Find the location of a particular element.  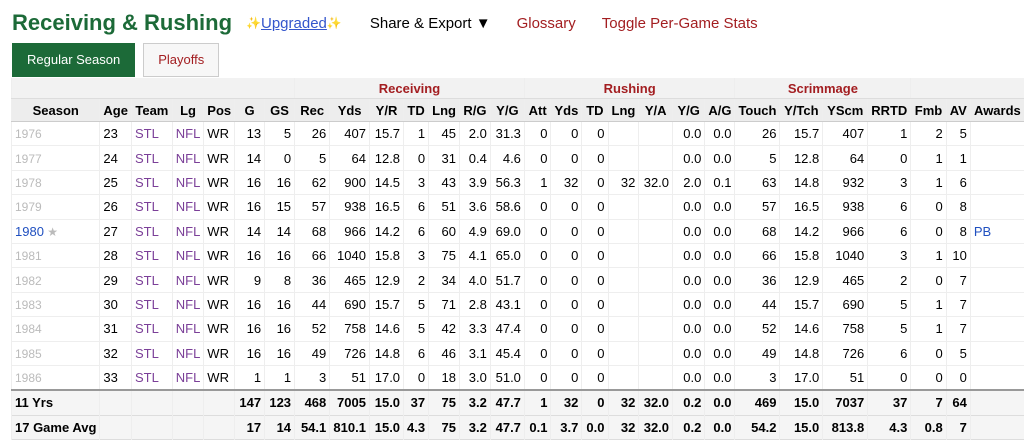

cell: 0 is located at coordinates (928, 353).